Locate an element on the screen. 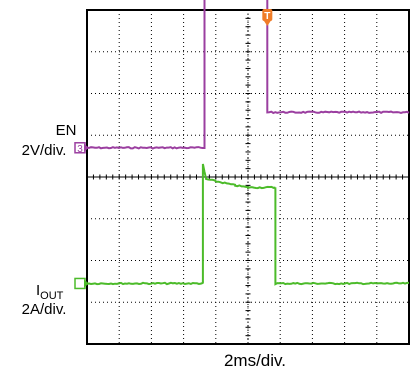 Image resolution: width=410 pixels, height=373 pixels. iout-channel-label: IOUT is located at coordinates (50, 292).